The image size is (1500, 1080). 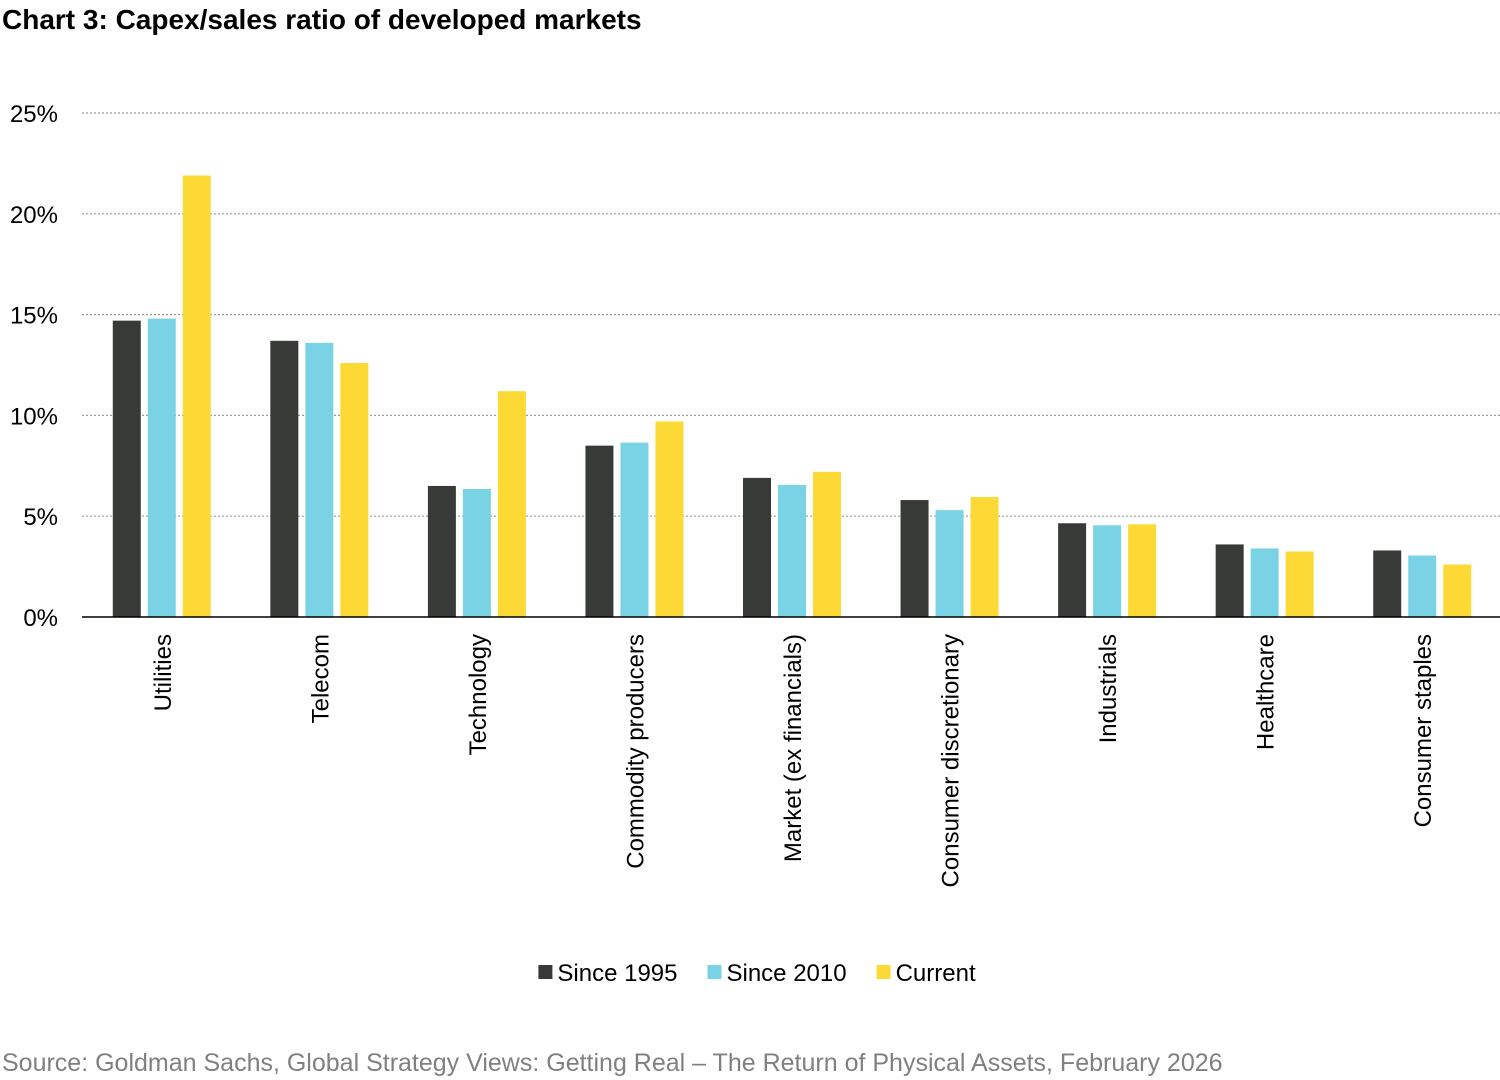 I want to click on legend-label: Current, so click(x=936, y=973).